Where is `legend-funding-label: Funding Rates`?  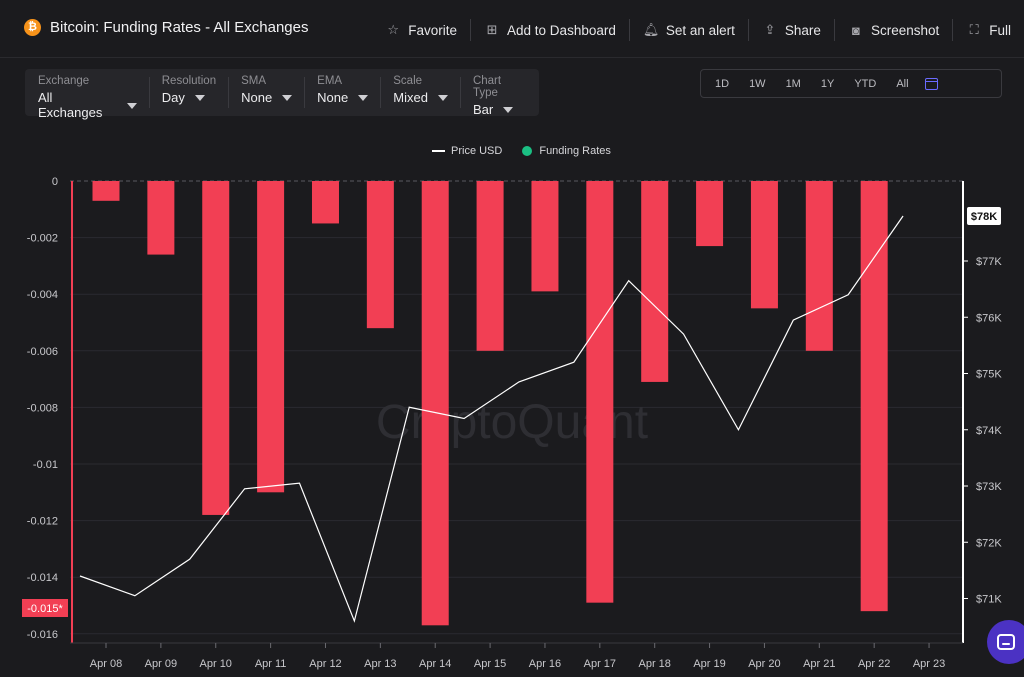 legend-funding-label: Funding Rates is located at coordinates (575, 151).